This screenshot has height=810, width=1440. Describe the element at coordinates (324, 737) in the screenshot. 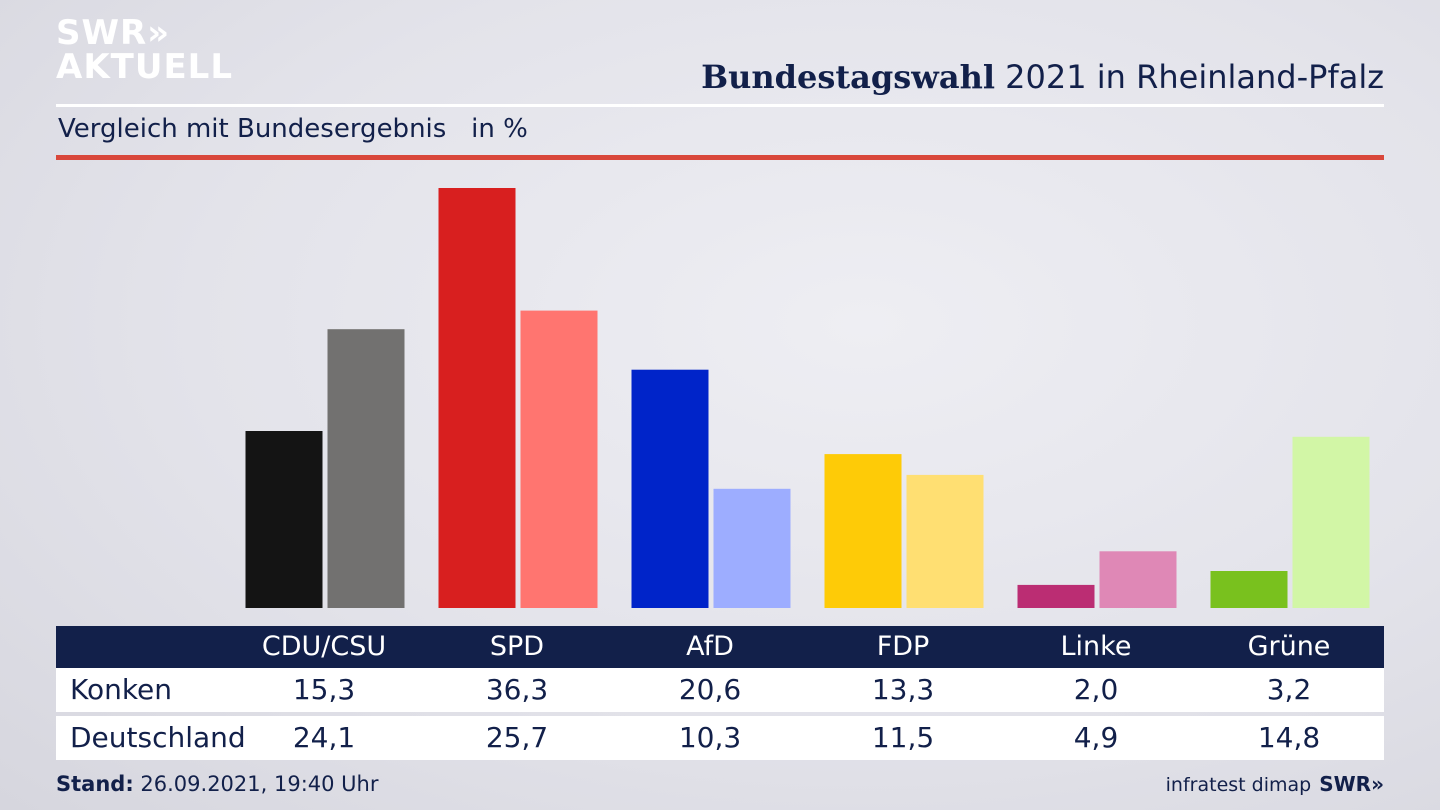

I see `table-cell: 24,1` at that location.